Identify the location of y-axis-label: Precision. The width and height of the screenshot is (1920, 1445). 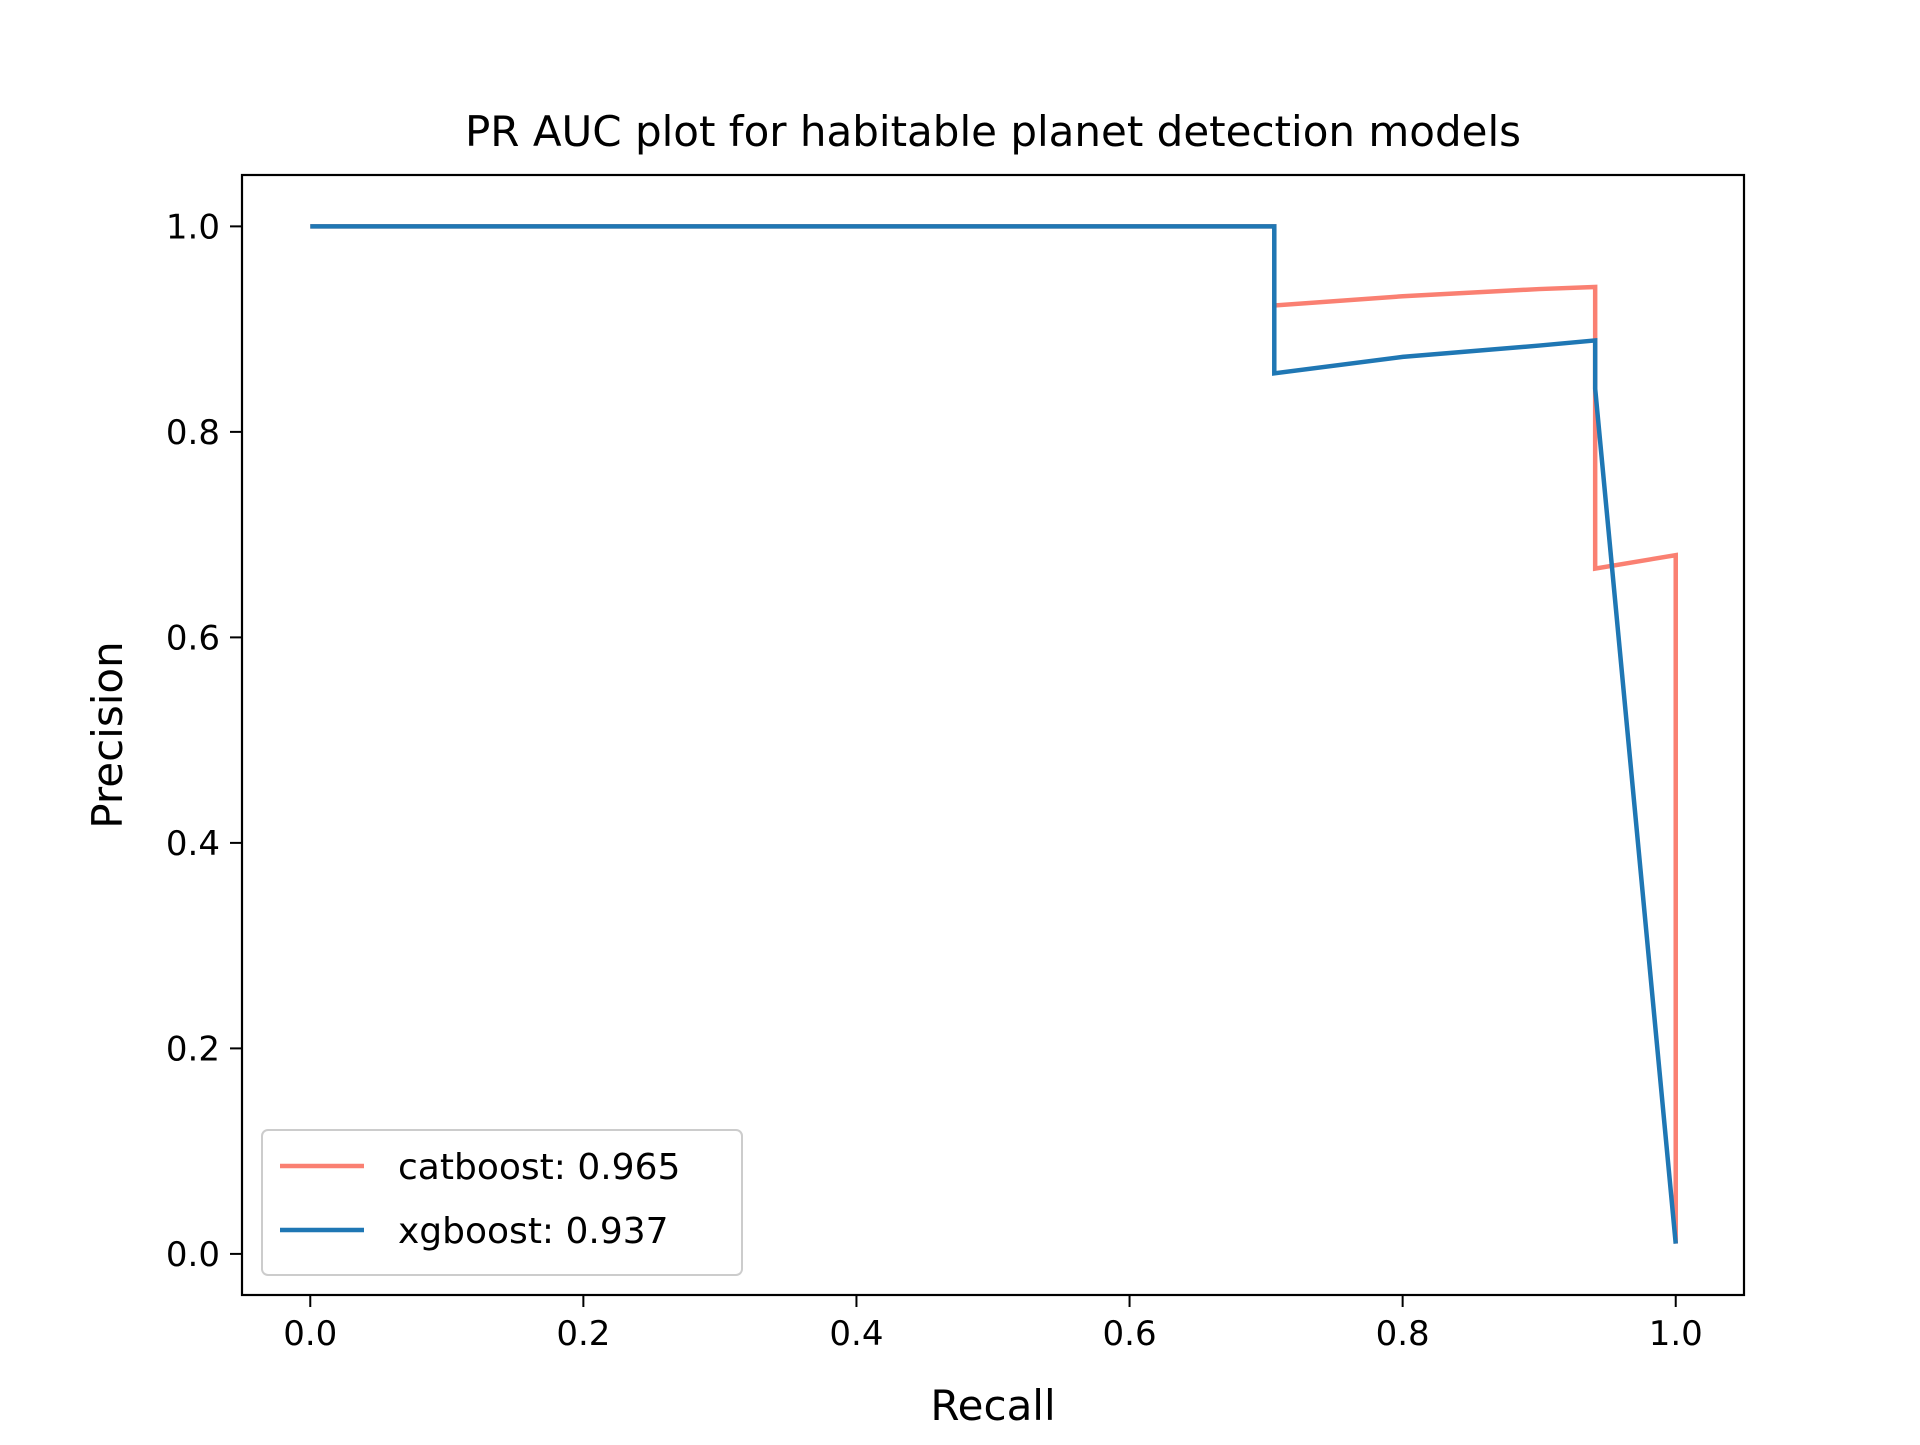
(107, 734).